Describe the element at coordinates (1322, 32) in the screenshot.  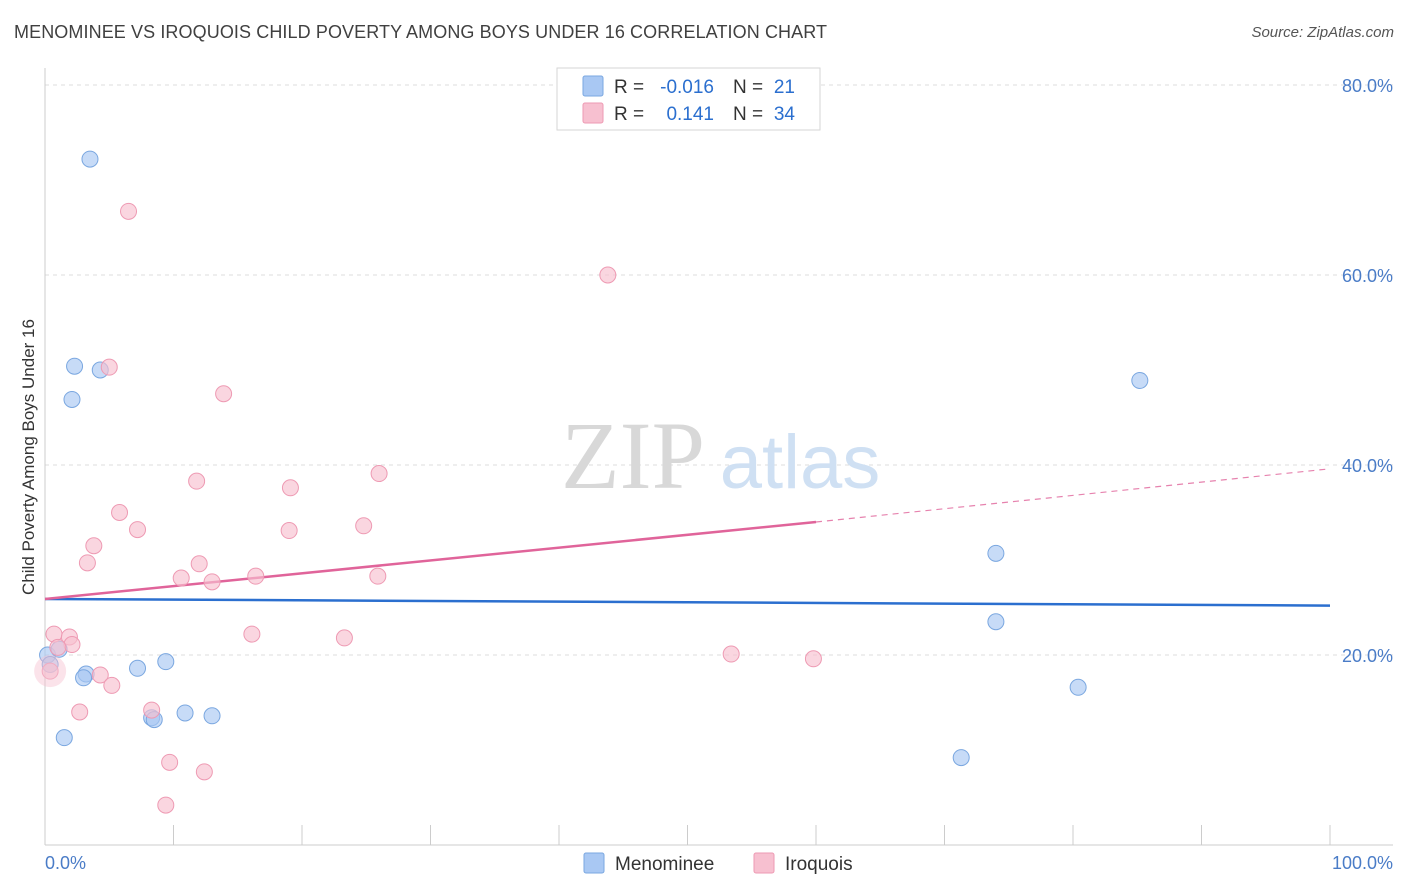
I see `chart-source: Source: ZipAtlas.com` at that location.